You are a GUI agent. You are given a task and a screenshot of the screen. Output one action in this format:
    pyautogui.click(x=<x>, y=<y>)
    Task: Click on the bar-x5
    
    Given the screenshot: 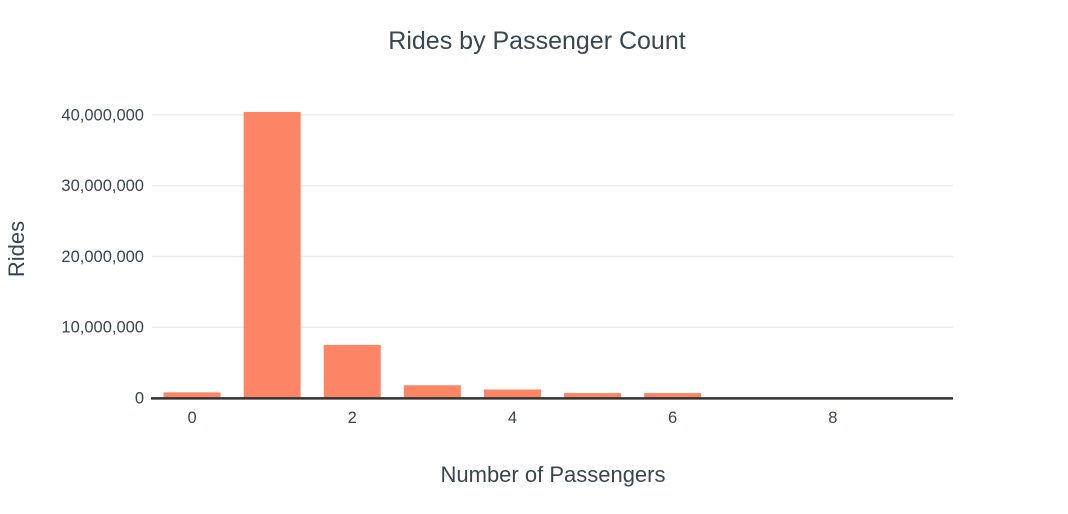 What is the action you would take?
    pyautogui.click(x=593, y=395)
    